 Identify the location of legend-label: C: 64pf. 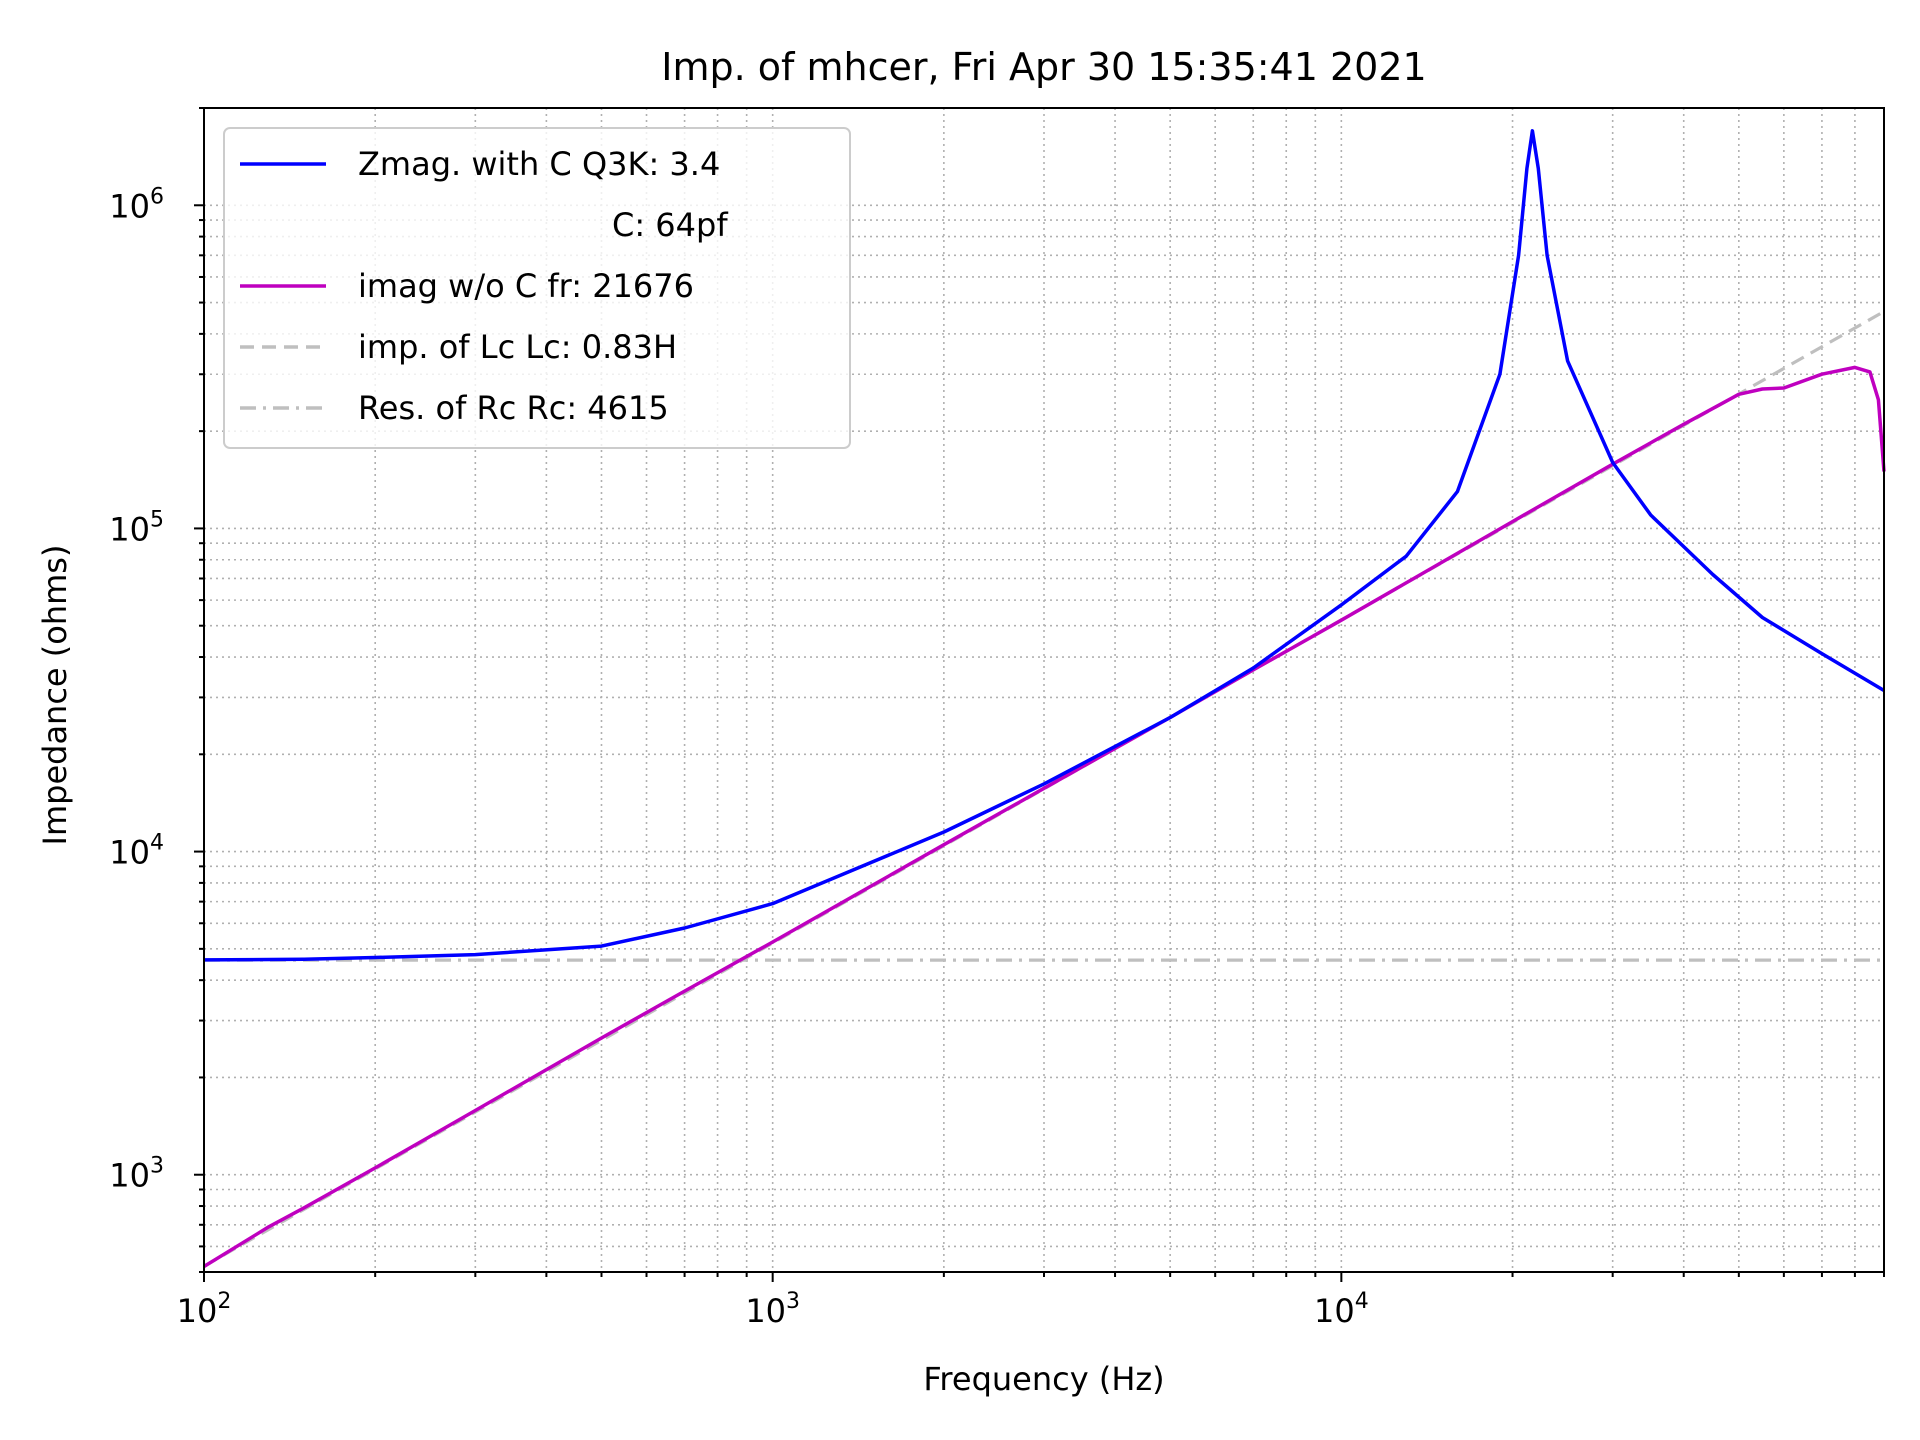
(670, 225).